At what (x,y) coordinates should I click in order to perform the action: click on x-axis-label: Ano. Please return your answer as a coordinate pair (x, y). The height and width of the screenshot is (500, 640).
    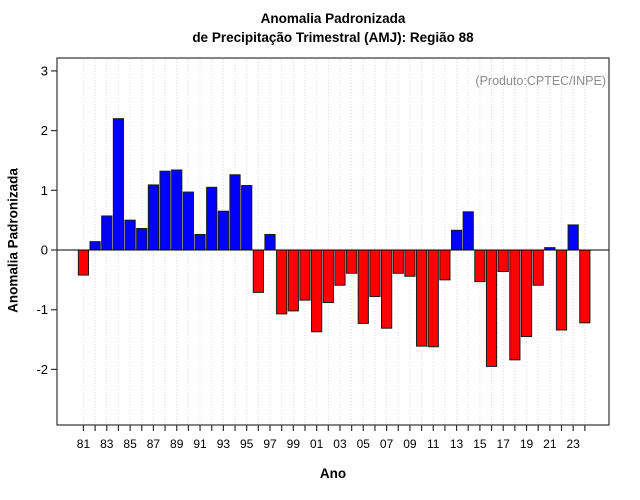
    Looking at the image, I should click on (333, 473).